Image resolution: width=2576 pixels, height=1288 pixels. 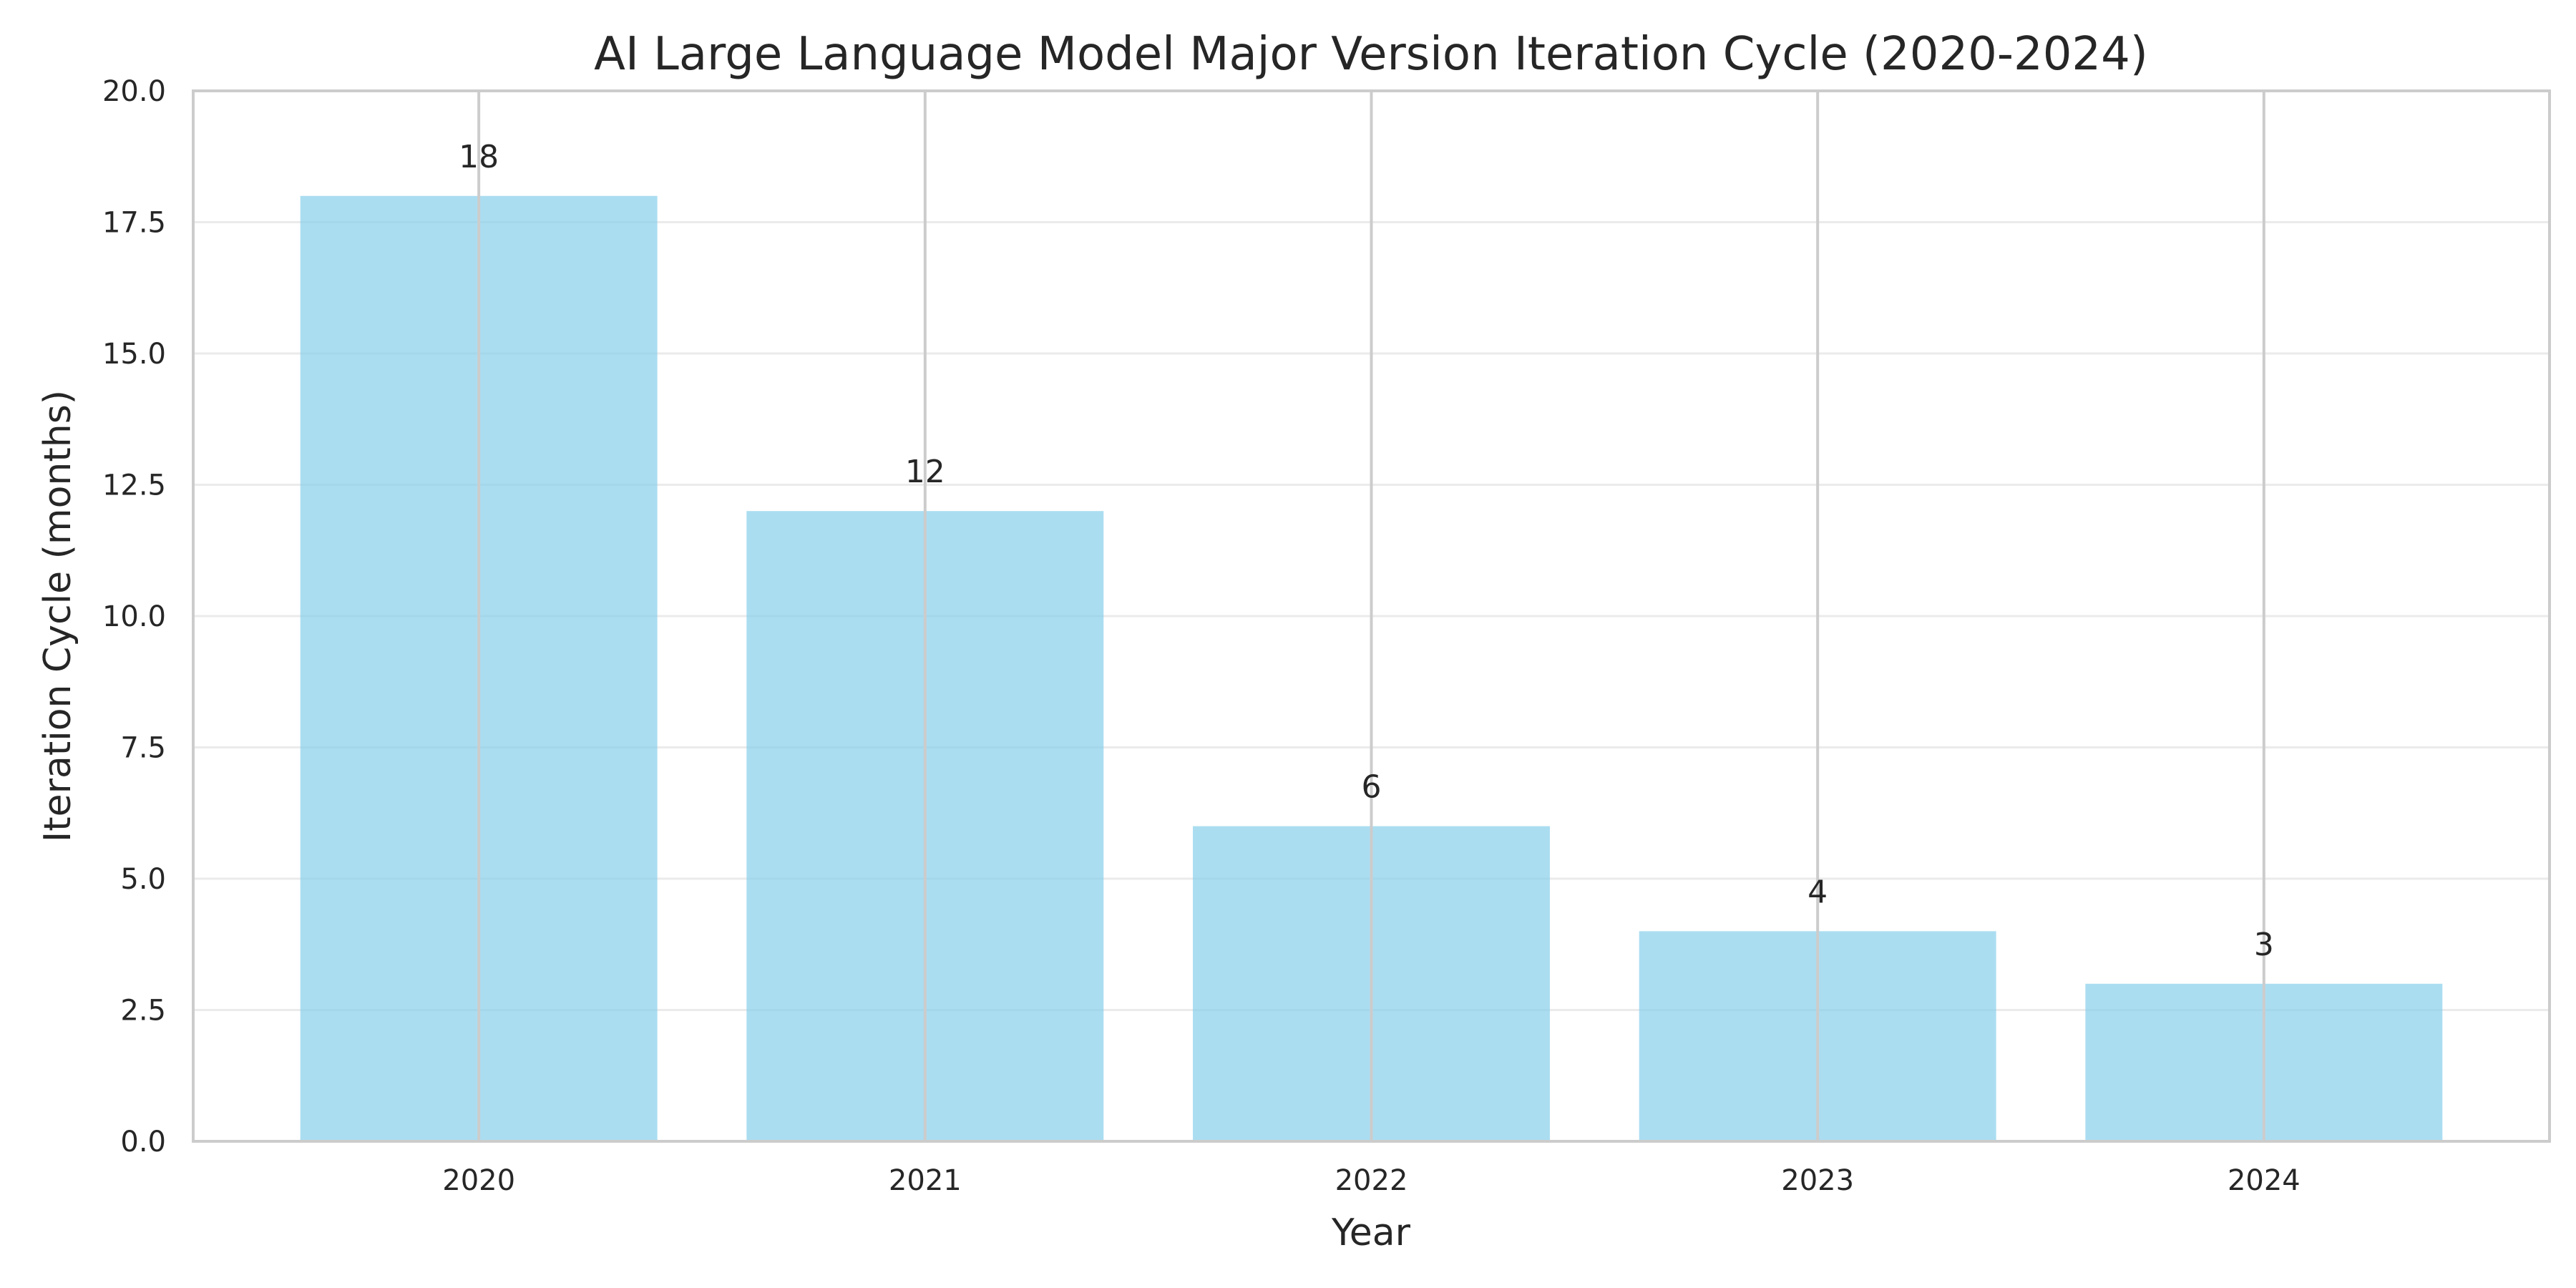 What do you see at coordinates (925, 1180) in the screenshot?
I see `x-tick-label: 2021` at bounding box center [925, 1180].